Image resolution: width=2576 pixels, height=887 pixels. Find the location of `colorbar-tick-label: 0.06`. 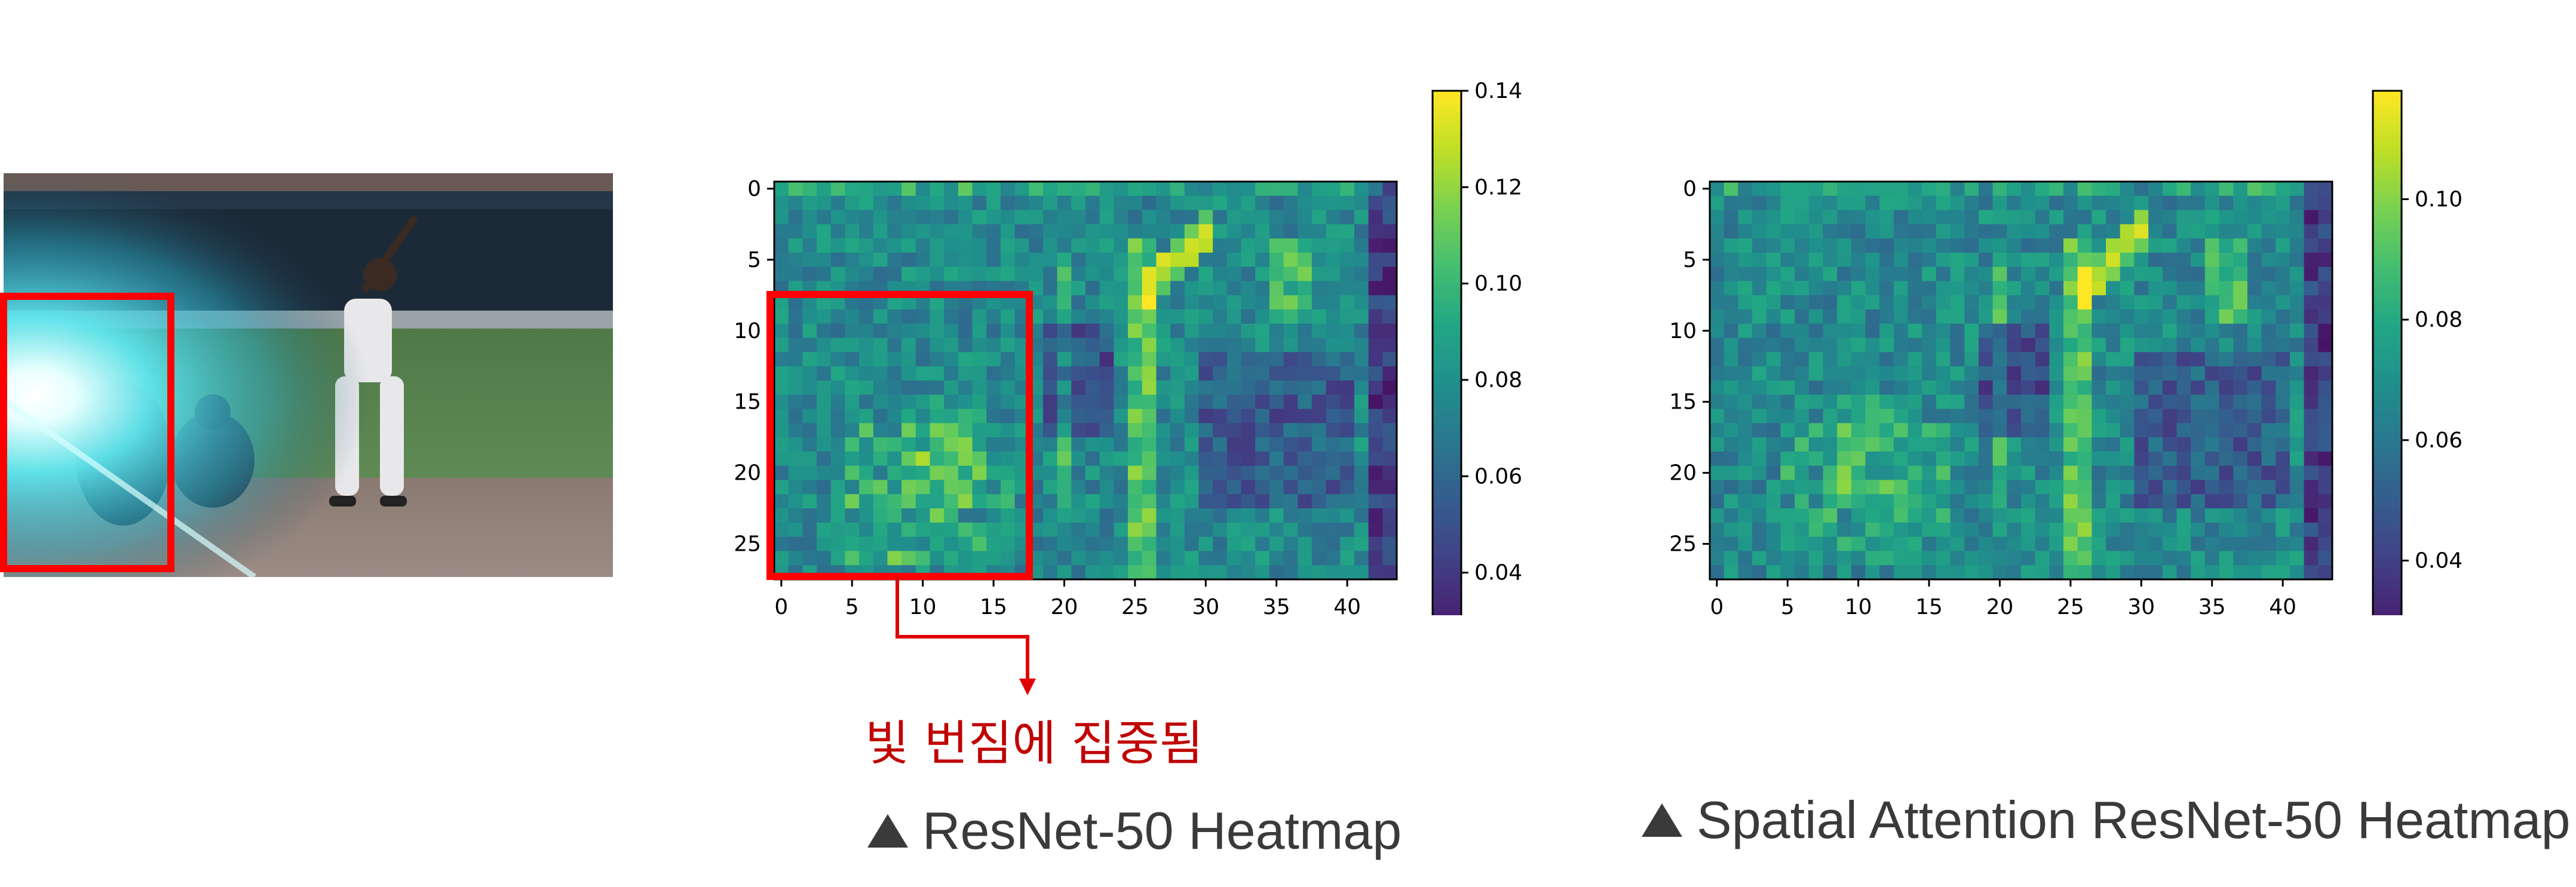

colorbar-tick-label: 0.06 is located at coordinates (2438, 441).